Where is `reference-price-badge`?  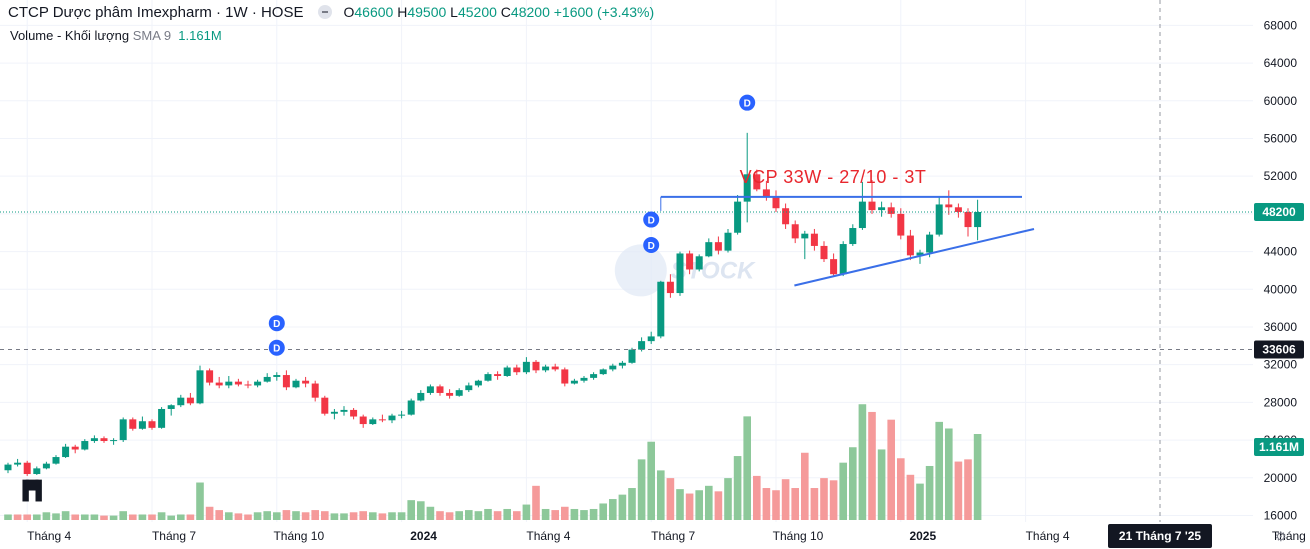 reference-price-badge is located at coordinates (1279, 349).